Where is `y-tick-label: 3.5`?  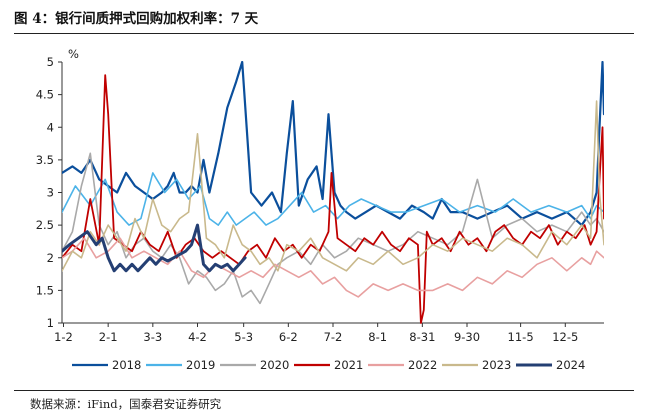 y-tick-label: 3.5 is located at coordinates (45, 160).